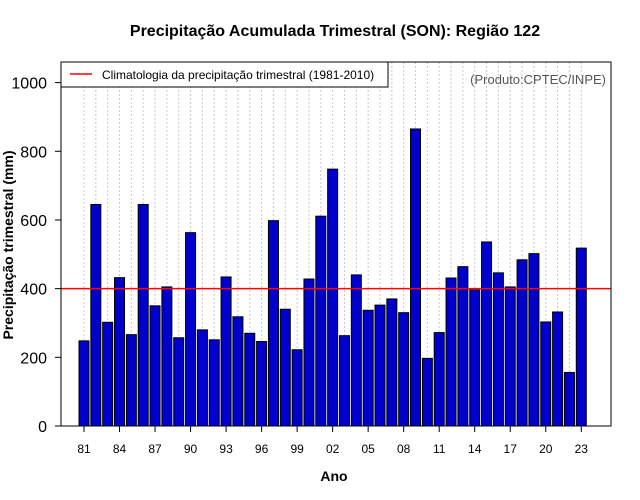 The height and width of the screenshot is (500, 640). Describe the element at coordinates (321, 321) in the screenshot. I see `bar-2001` at that location.